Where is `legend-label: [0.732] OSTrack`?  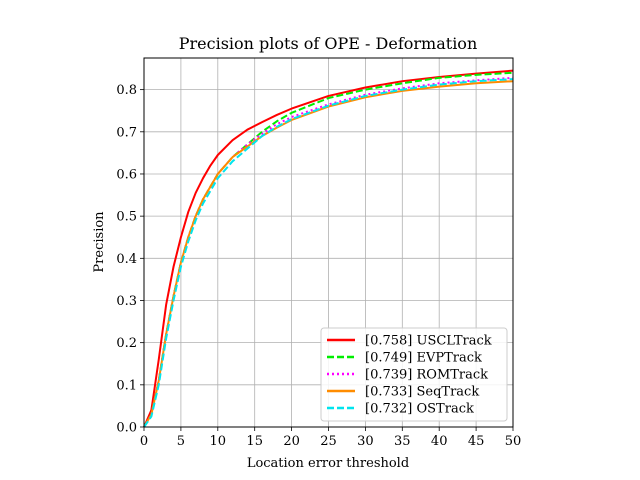 legend-label: [0.732] OSTrack is located at coordinates (419, 409).